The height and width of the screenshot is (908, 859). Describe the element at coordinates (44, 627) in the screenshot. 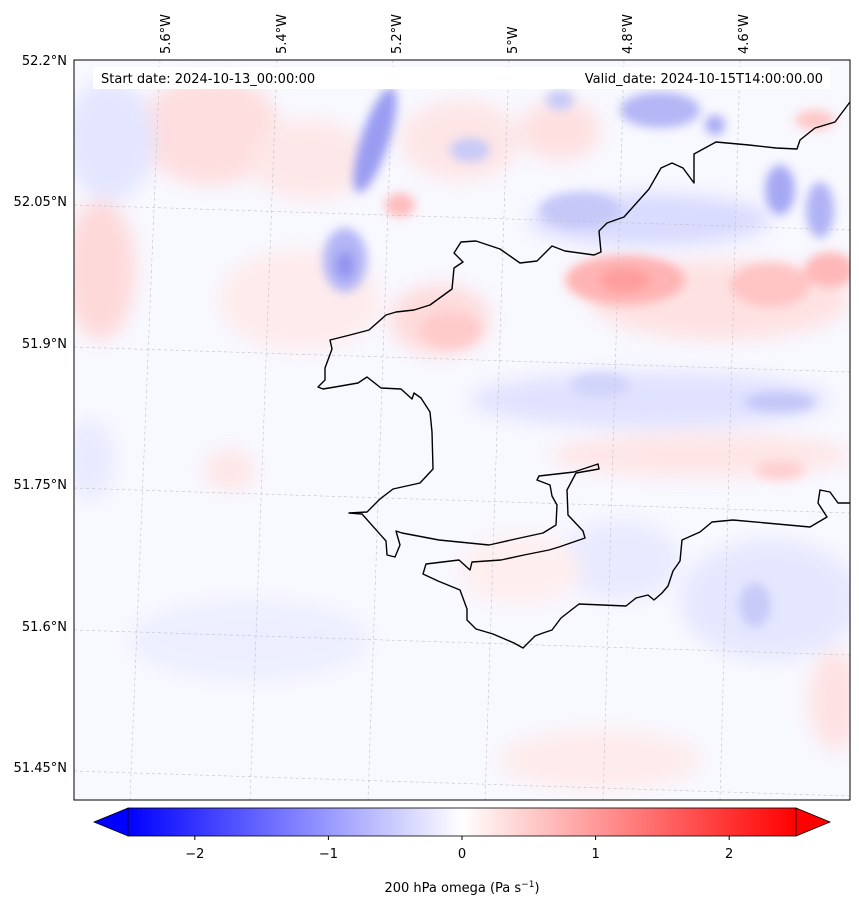

I see `lat-label: 51.6°N` at that location.